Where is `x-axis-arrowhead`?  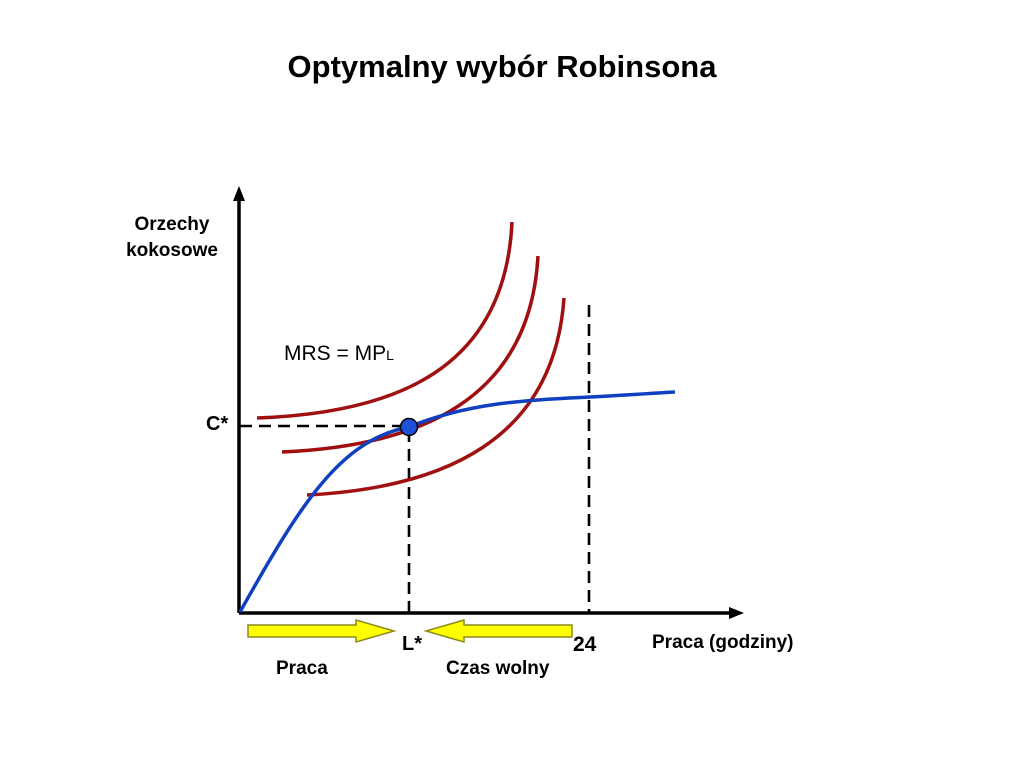
x-axis-arrowhead is located at coordinates (736, 613).